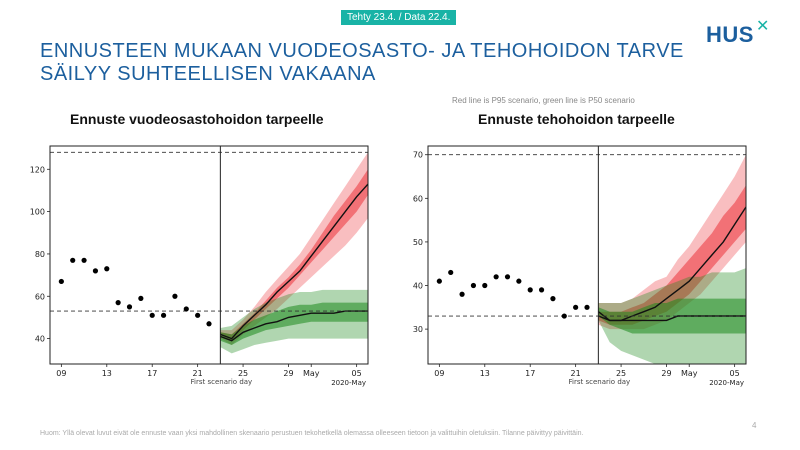 This screenshot has height=450, width=800. I want to click on icu-x-tick-label: 17, so click(530, 373).